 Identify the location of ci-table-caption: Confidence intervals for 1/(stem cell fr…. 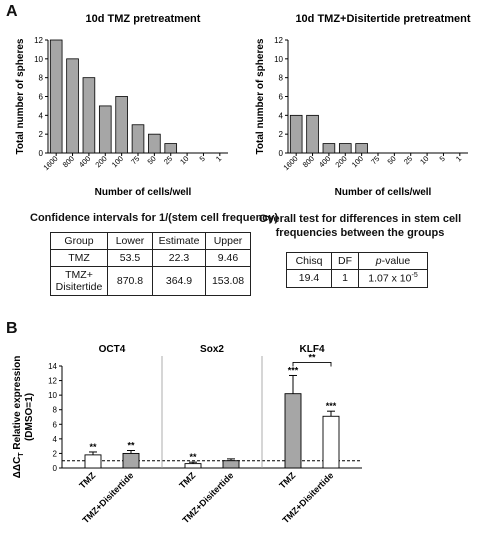
(154, 218).